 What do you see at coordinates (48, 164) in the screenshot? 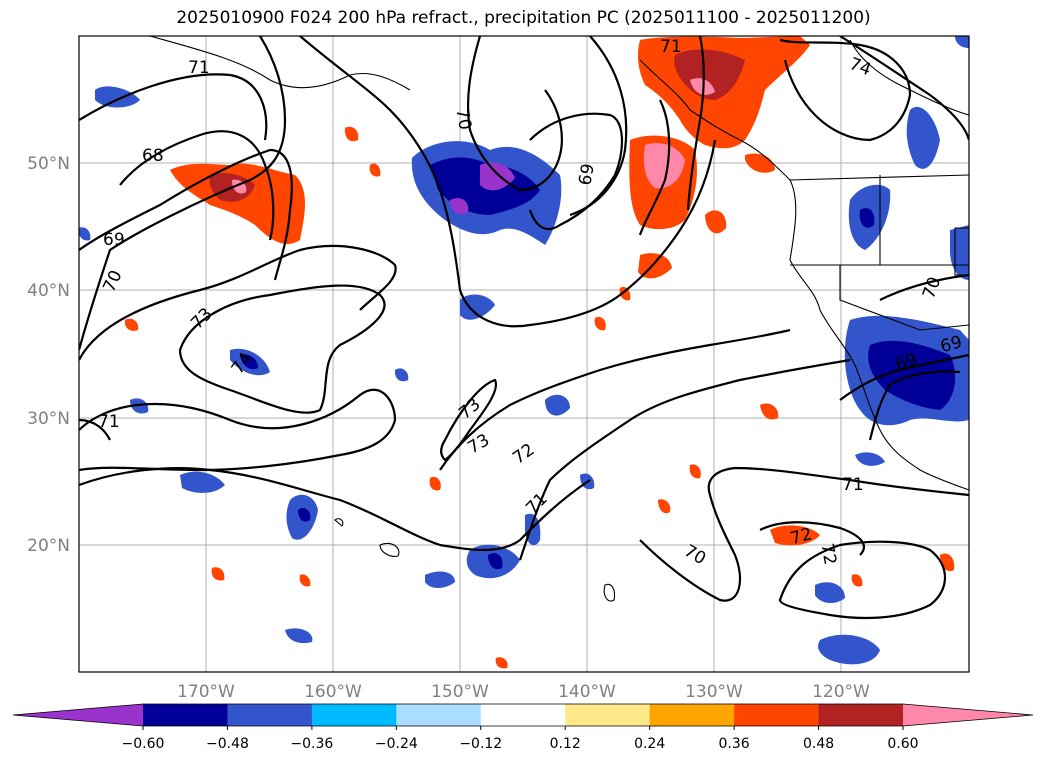
I see `lat-tick-label: 50°N` at bounding box center [48, 164].